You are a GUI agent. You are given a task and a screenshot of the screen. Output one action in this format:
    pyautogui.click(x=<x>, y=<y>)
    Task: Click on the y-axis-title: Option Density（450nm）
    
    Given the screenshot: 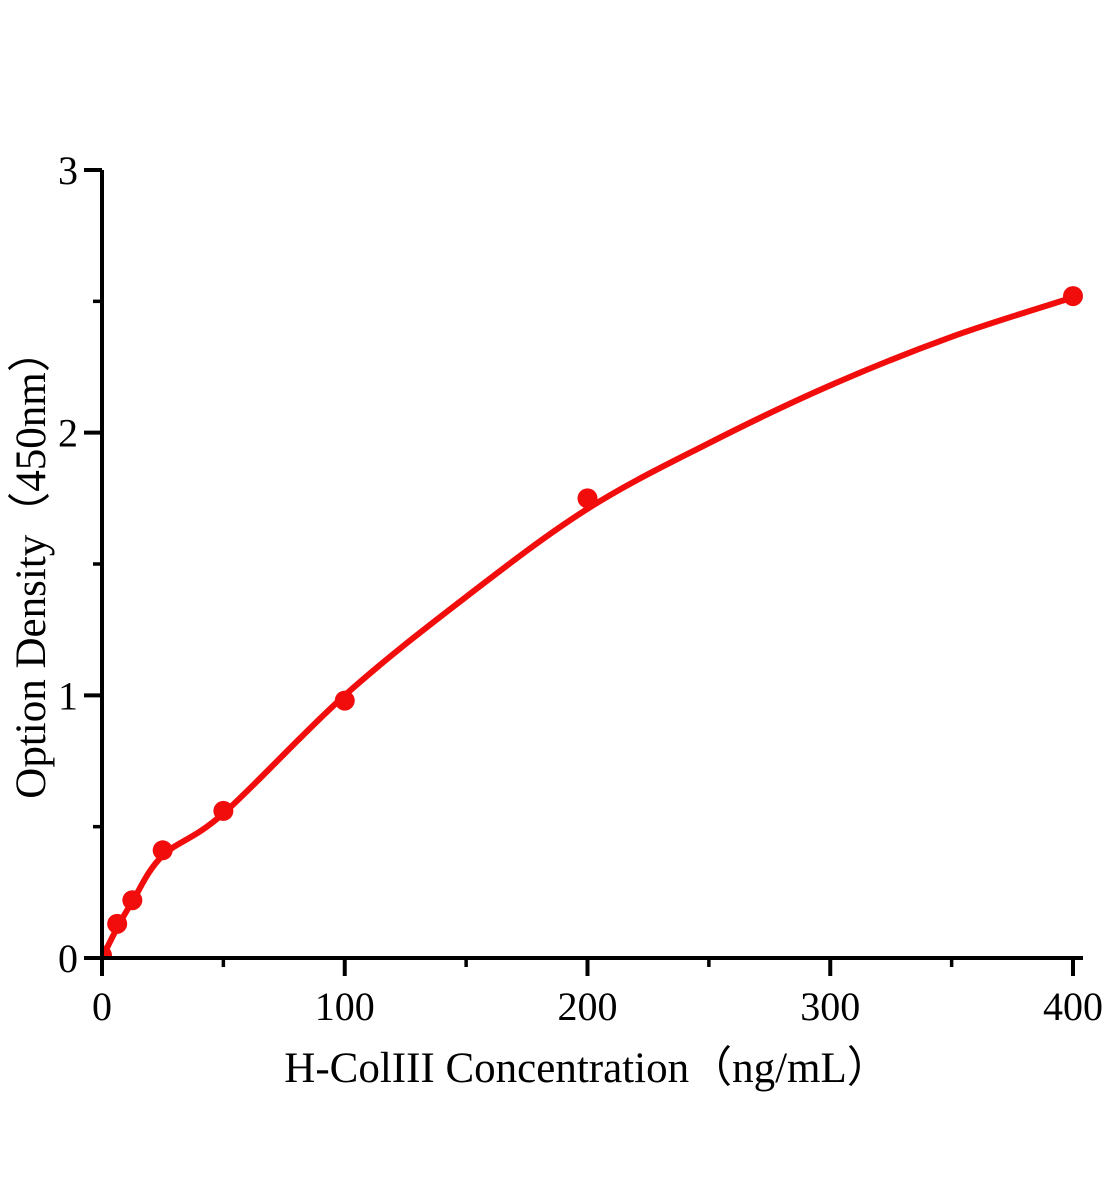 What is the action you would take?
    pyautogui.click(x=31, y=563)
    